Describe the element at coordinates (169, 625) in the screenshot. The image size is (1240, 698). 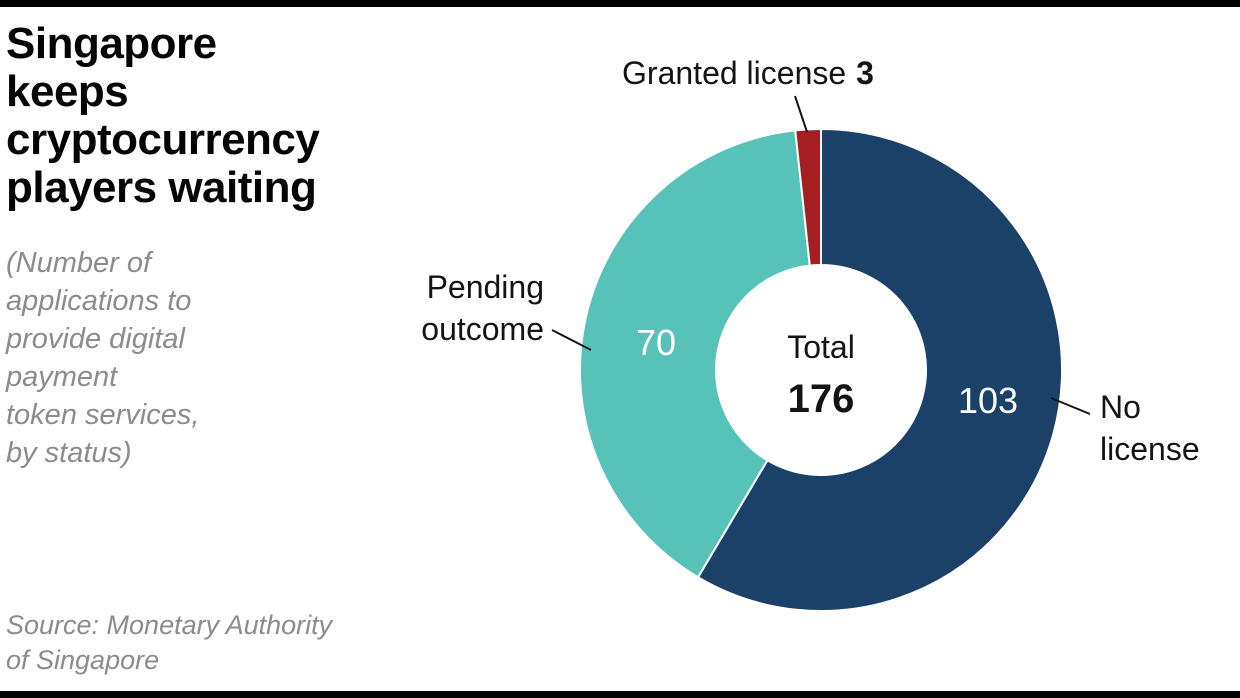
I see `source-line: Source: Monetary Authority` at that location.